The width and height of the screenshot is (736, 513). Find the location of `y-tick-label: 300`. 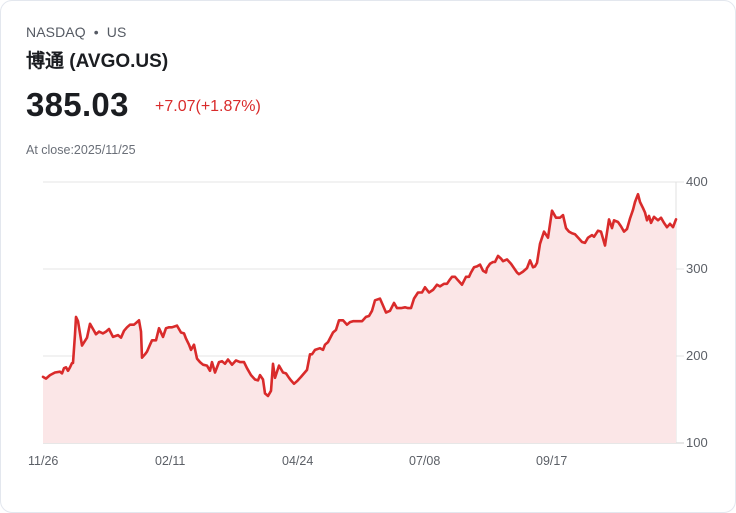

y-tick-label: 300 is located at coordinates (697, 268).